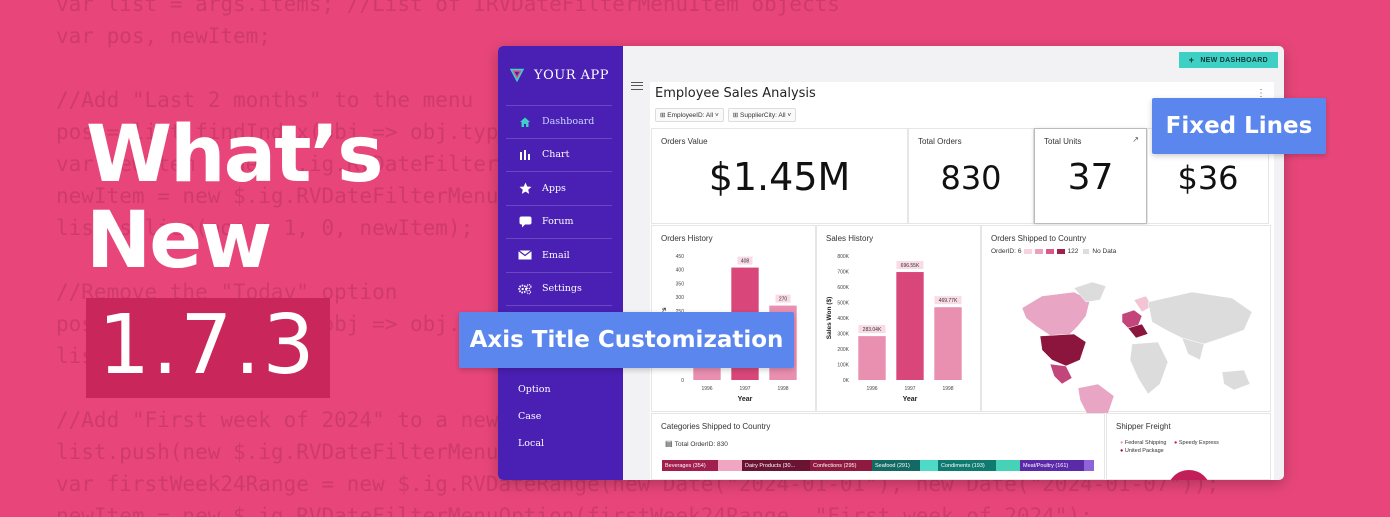  I want to click on home-icon, so click(525, 122).